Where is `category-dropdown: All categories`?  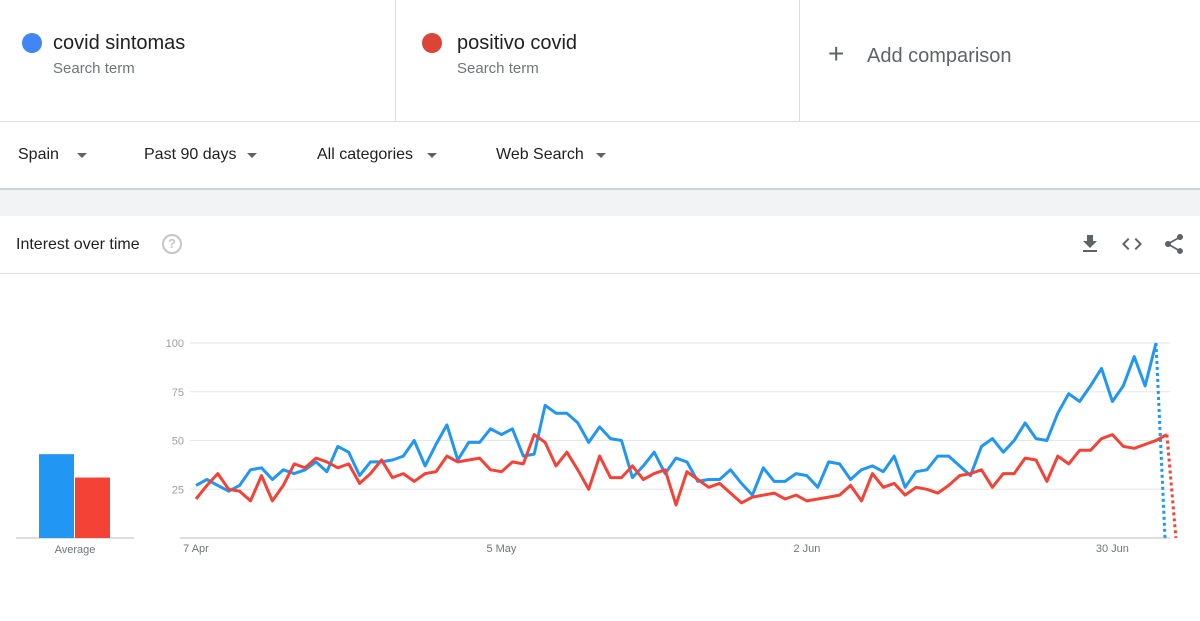 category-dropdown: All categories is located at coordinates (377, 155).